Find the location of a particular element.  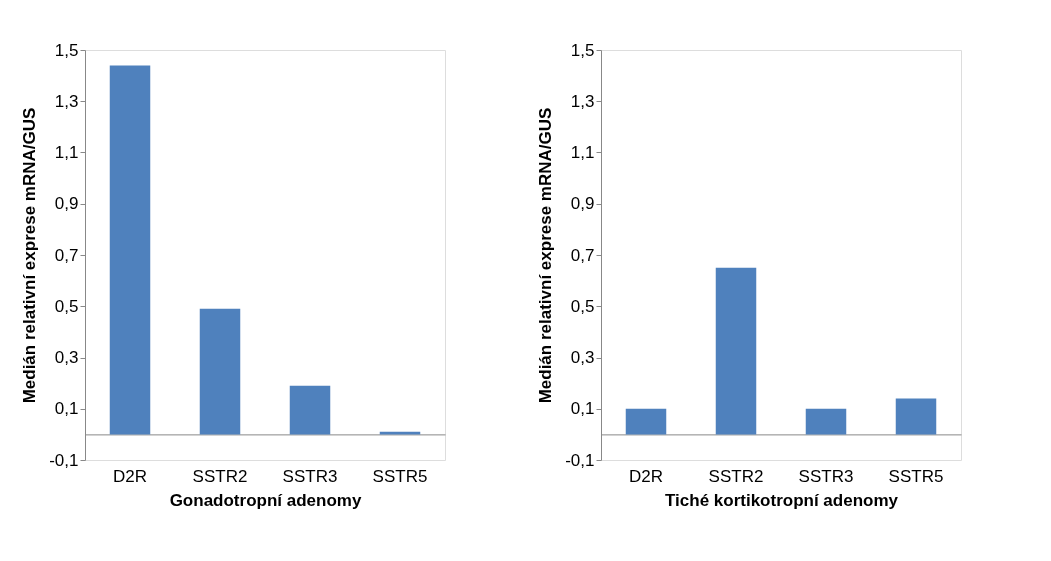

x-axis-title: Tiché kortikotropní adenomy is located at coordinates (781, 500).